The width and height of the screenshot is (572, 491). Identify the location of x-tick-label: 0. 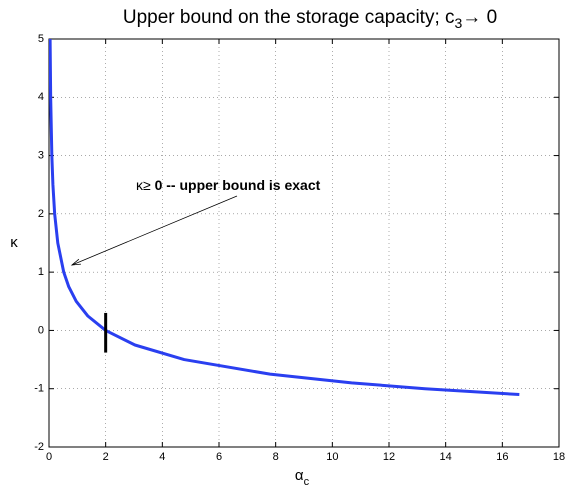
(49, 457).